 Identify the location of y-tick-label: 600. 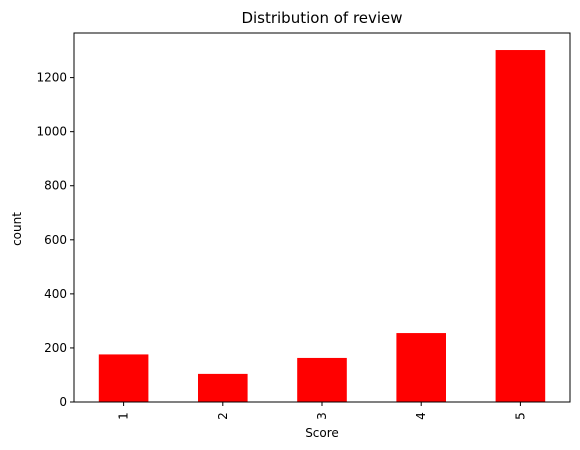
(55, 240).